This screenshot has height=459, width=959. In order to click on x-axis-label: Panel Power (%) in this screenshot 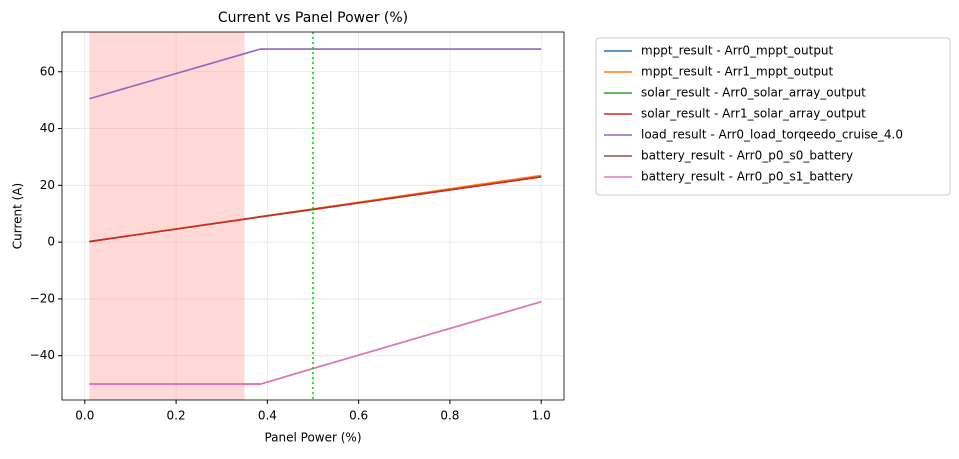, I will do `click(312, 438)`.